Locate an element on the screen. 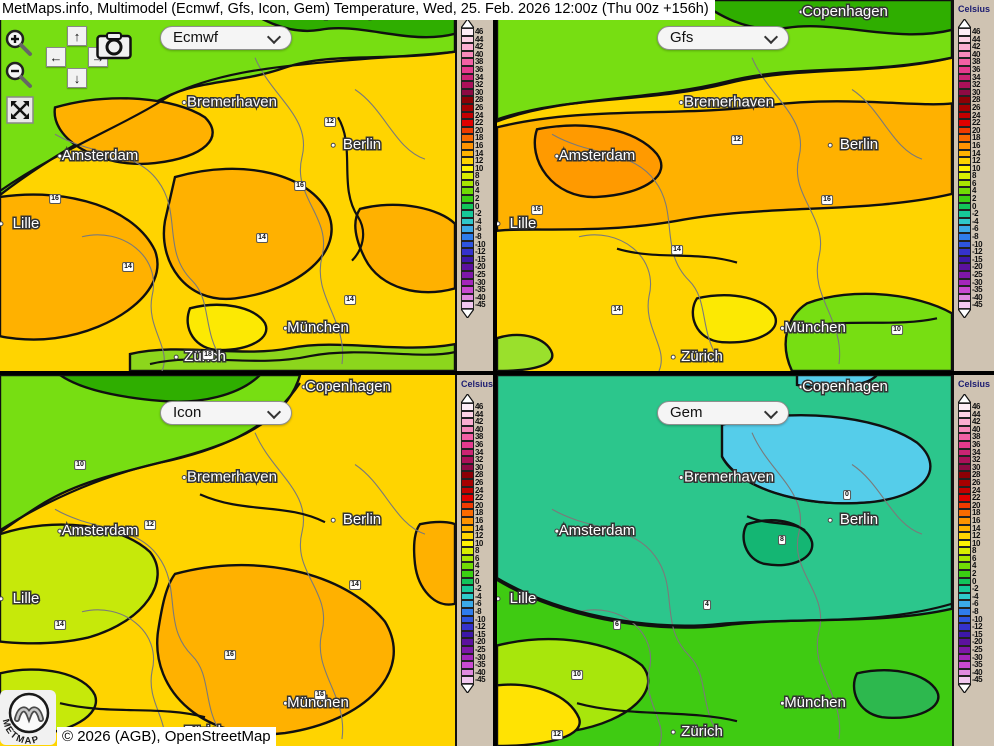 The width and height of the screenshot is (994, 746). colorbar-step: -30 is located at coordinates (476, 282).